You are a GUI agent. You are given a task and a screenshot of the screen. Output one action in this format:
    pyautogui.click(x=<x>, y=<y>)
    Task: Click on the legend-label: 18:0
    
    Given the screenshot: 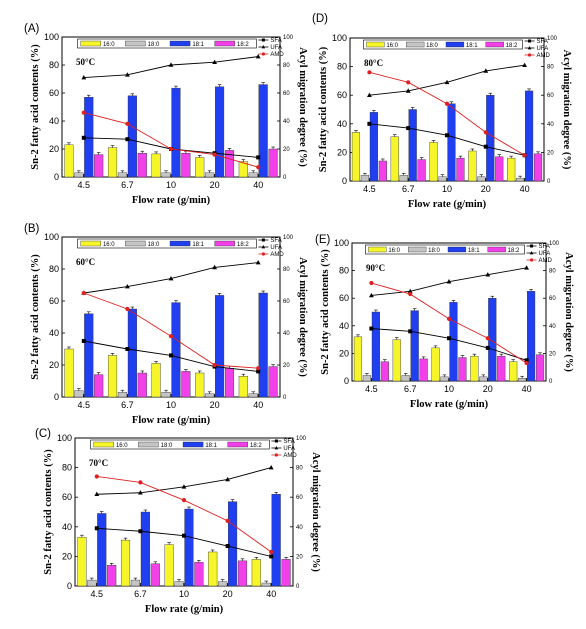 What is the action you would take?
    pyautogui.click(x=154, y=245)
    